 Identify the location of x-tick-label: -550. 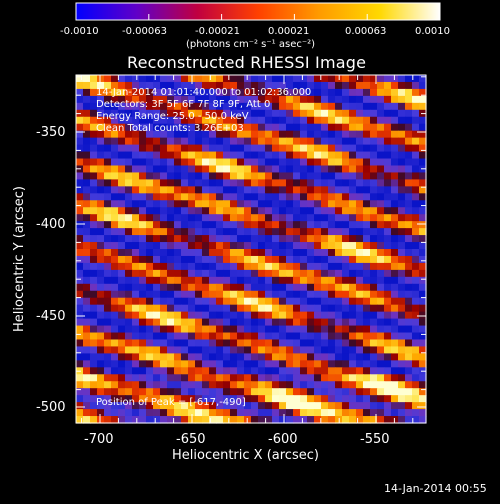
(375, 439).